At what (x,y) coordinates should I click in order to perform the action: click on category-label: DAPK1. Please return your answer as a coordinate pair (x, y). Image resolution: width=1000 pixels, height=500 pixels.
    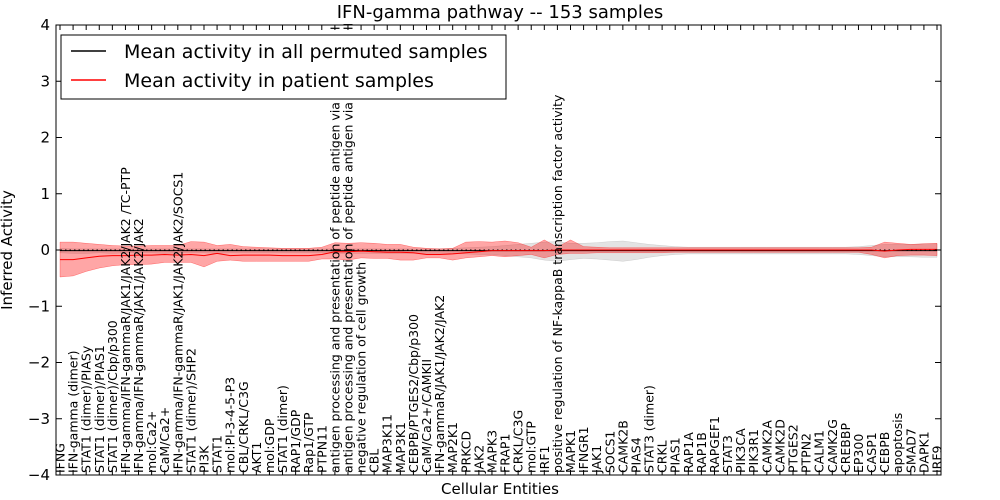
    Looking at the image, I should click on (923, 452).